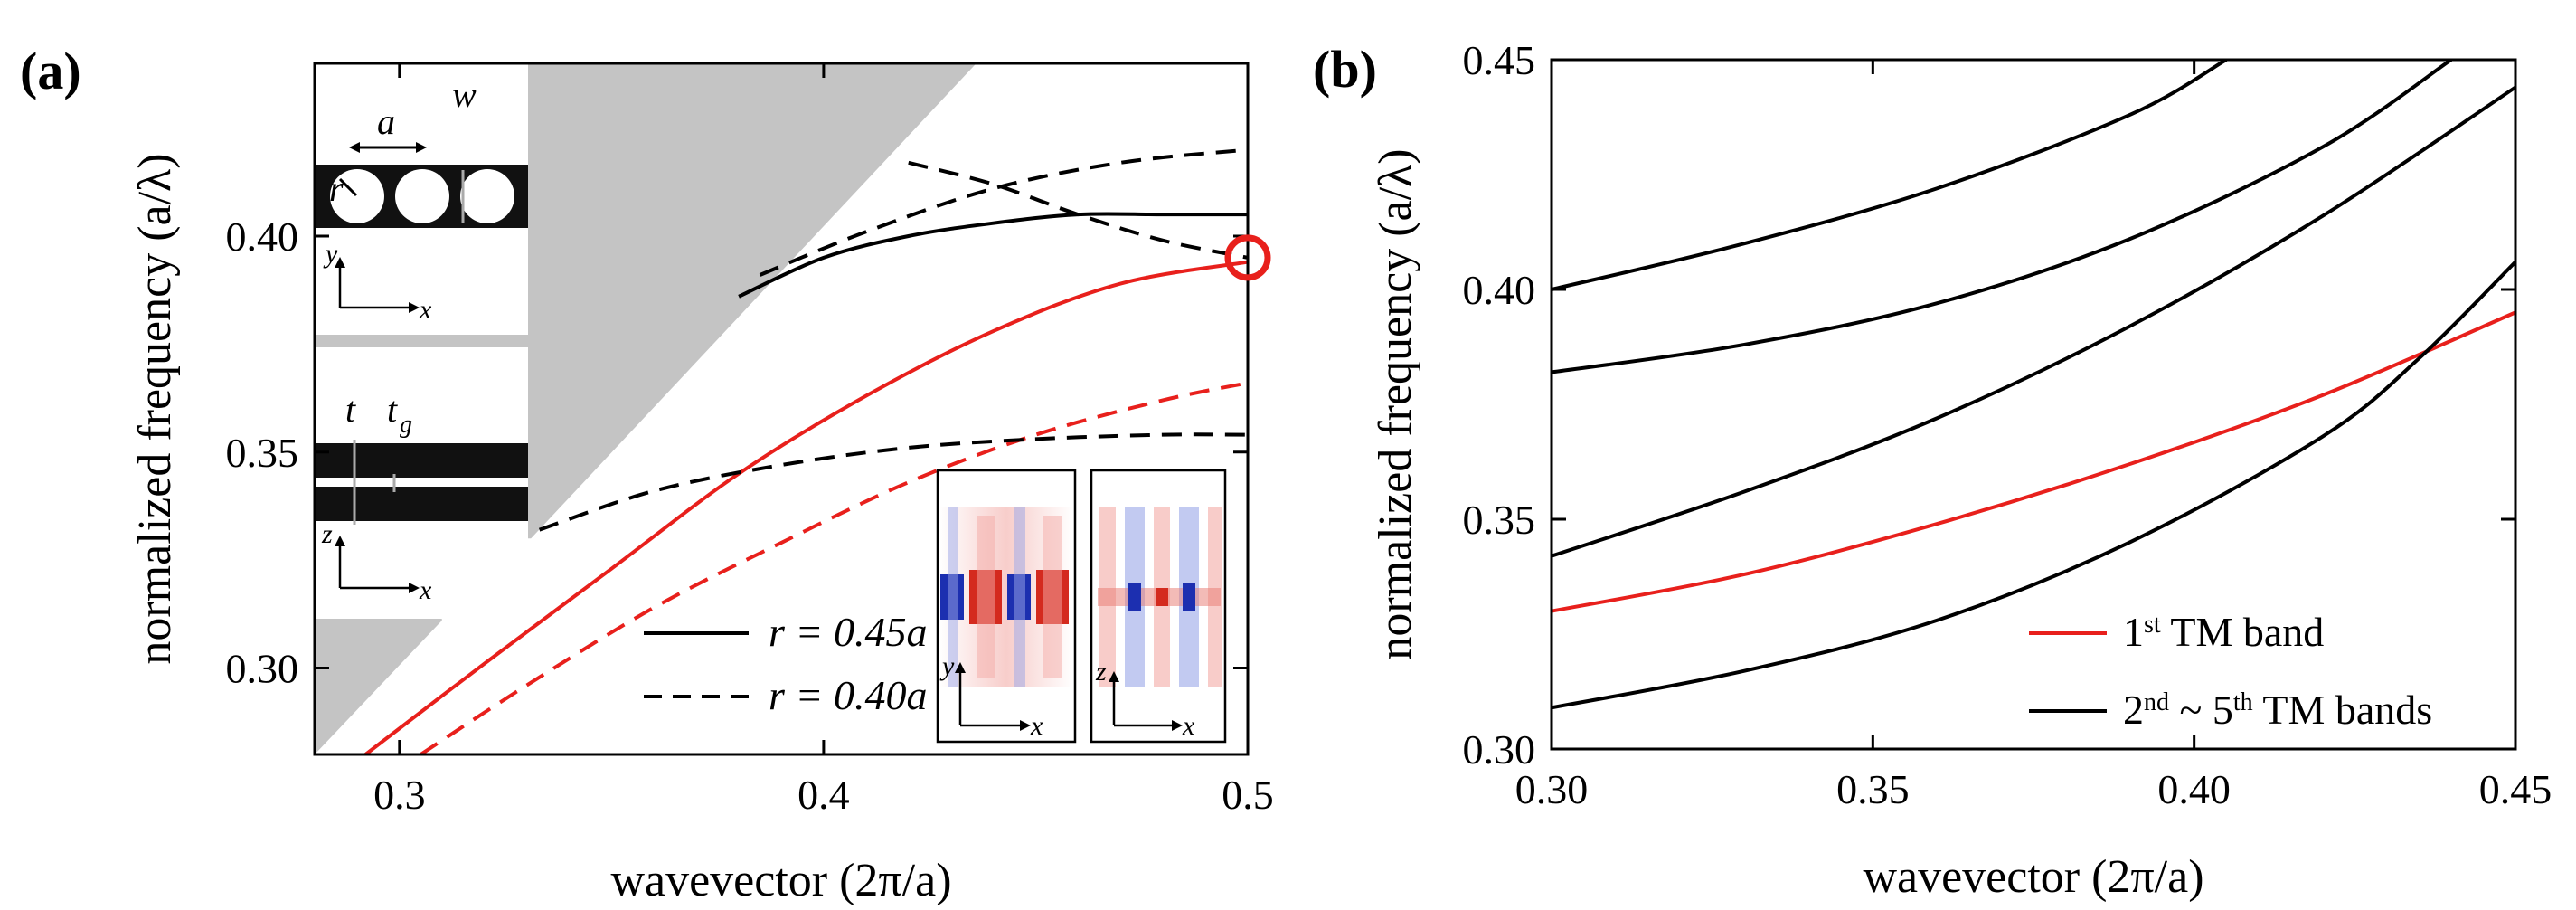 This screenshot has width=2576, height=910. Describe the element at coordinates (1247, 258) in the screenshot. I see `highlight-circle-marker` at that location.